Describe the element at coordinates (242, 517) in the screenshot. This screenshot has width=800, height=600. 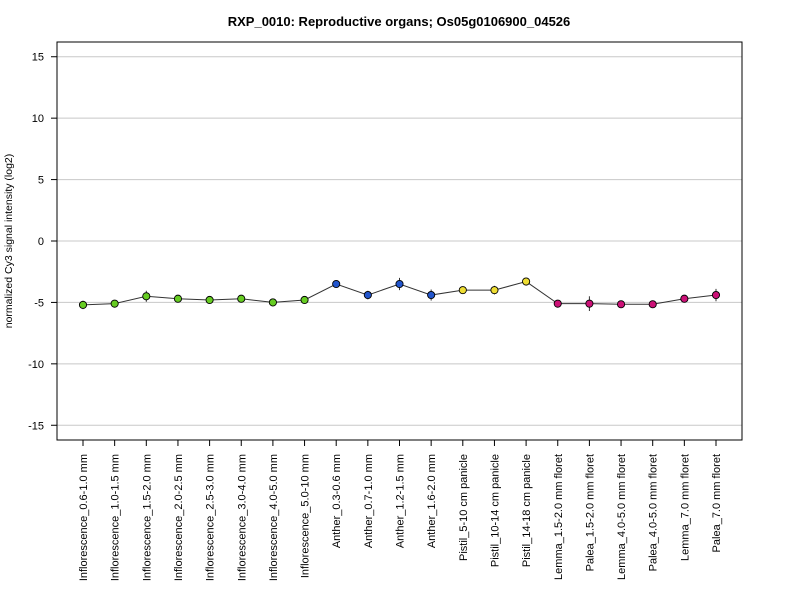
I see `x-tick-label: Inflorescence_3.0-4.0 mm` at that location.